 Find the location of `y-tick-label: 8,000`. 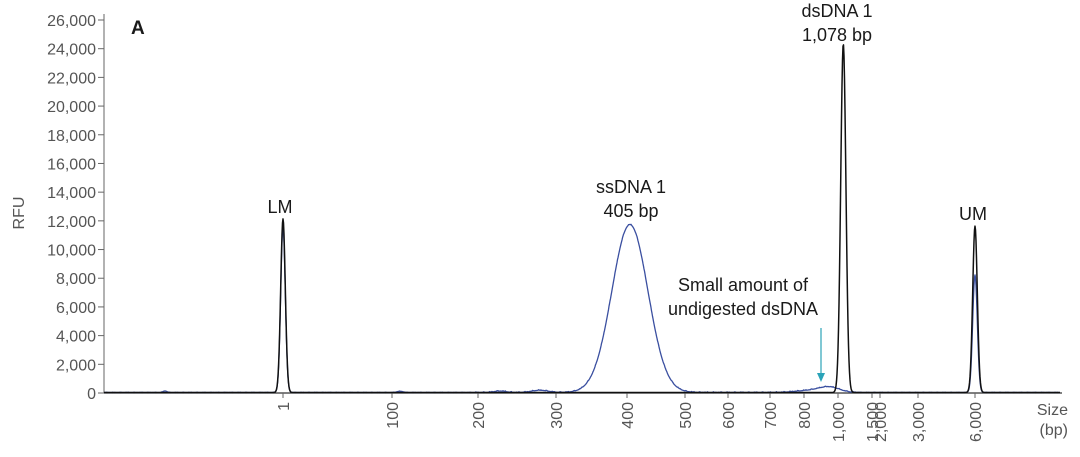

y-tick-label: 8,000 is located at coordinates (76, 279).